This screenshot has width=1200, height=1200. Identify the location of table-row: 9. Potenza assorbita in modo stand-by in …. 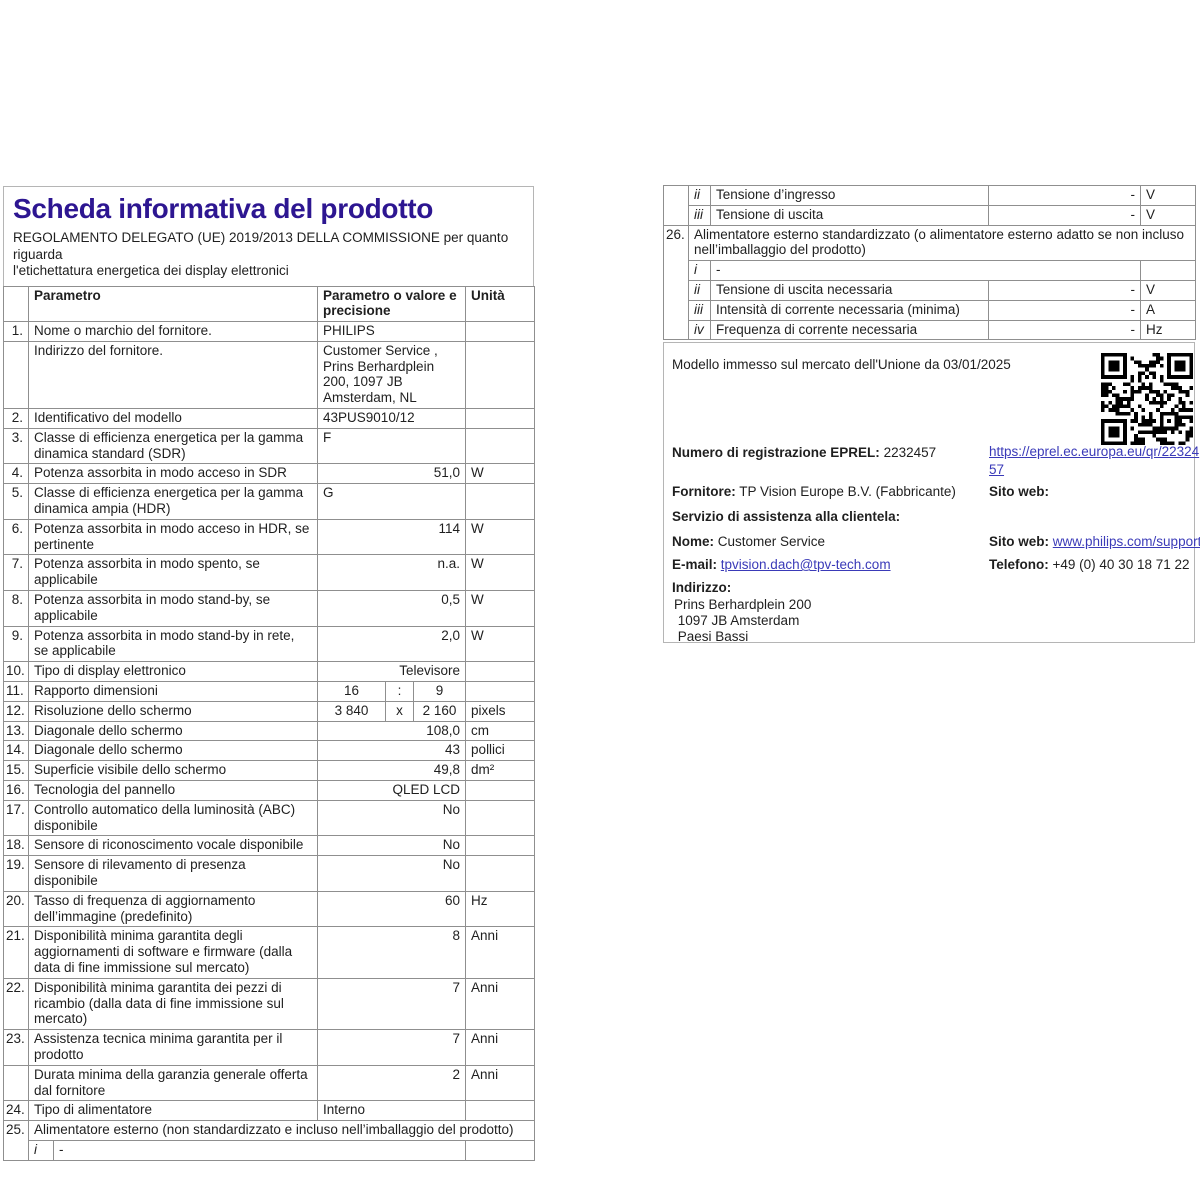
(269, 644).